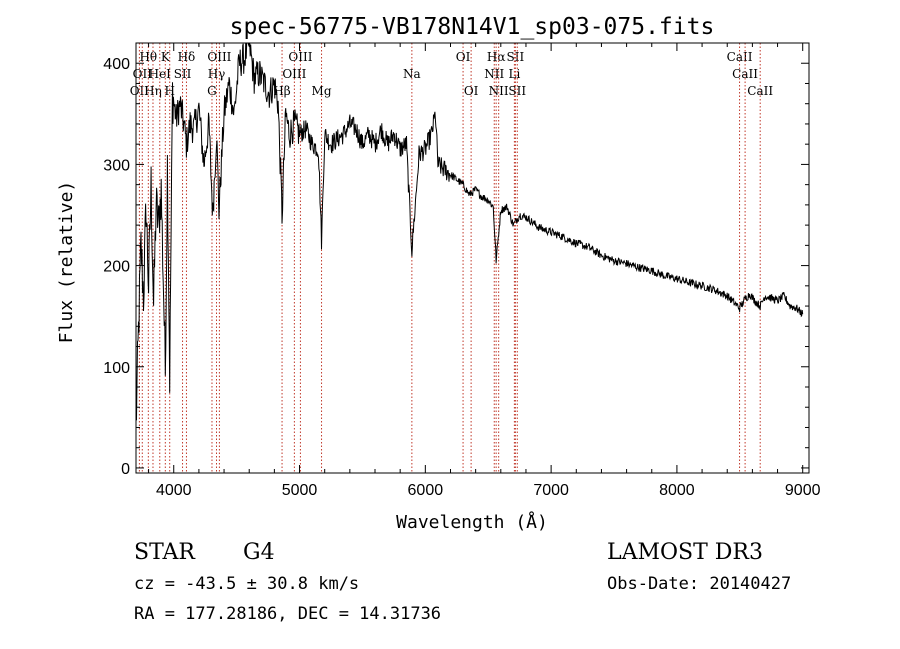  What do you see at coordinates (217, 74) in the screenshot?
I see `line-marker-label-10: Hγ` at bounding box center [217, 74].